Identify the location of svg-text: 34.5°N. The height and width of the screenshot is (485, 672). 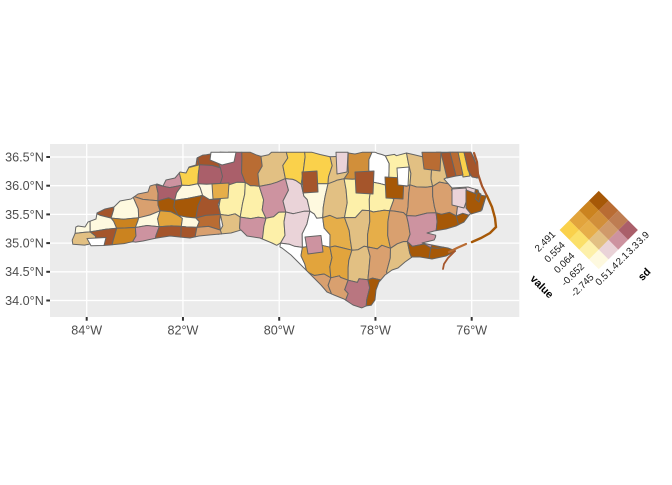
(24, 272).